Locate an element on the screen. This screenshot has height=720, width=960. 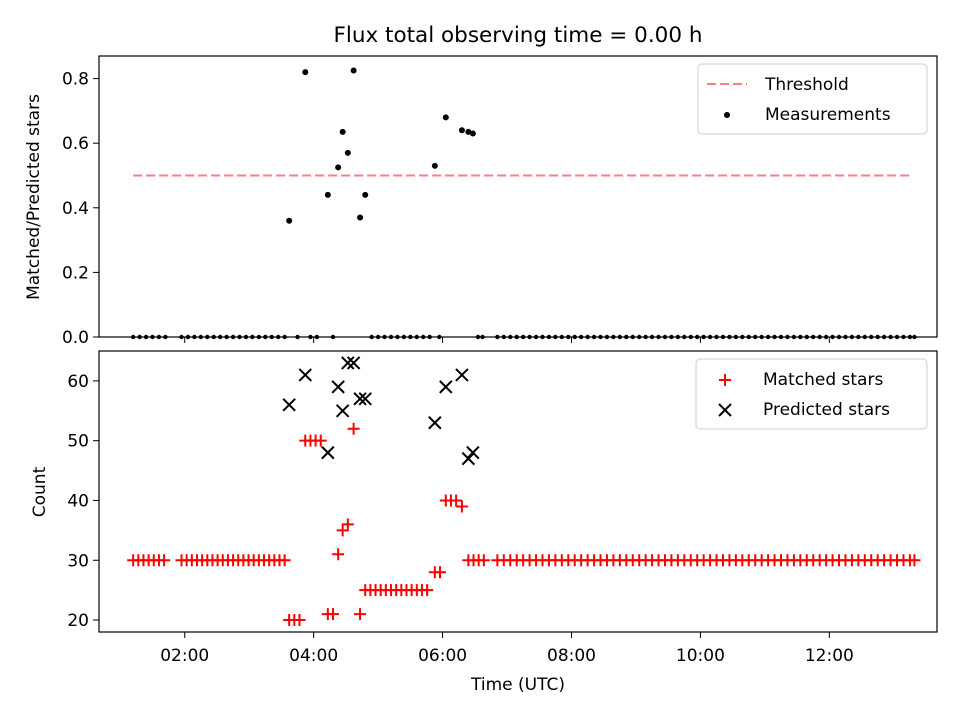
bottom-y-ticks: 20 30 40 50 60 is located at coordinates (83, 501).